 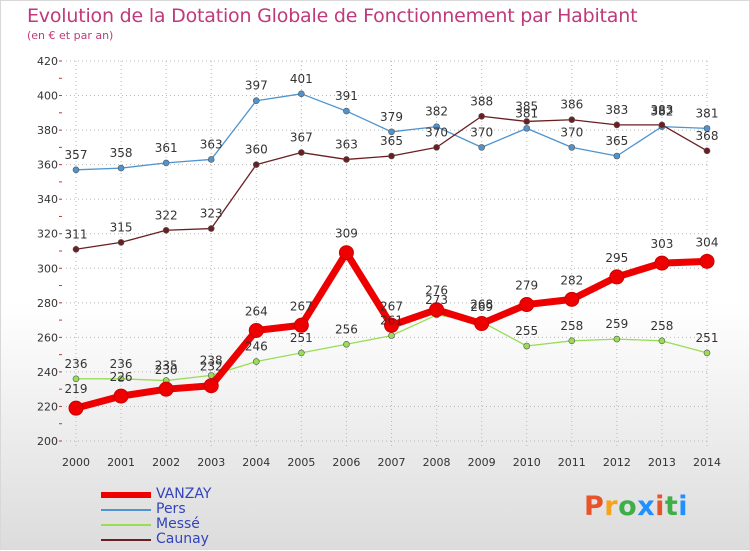 What do you see at coordinates (47, 96) in the screenshot?
I see `y-tick-label: 400` at bounding box center [47, 96].